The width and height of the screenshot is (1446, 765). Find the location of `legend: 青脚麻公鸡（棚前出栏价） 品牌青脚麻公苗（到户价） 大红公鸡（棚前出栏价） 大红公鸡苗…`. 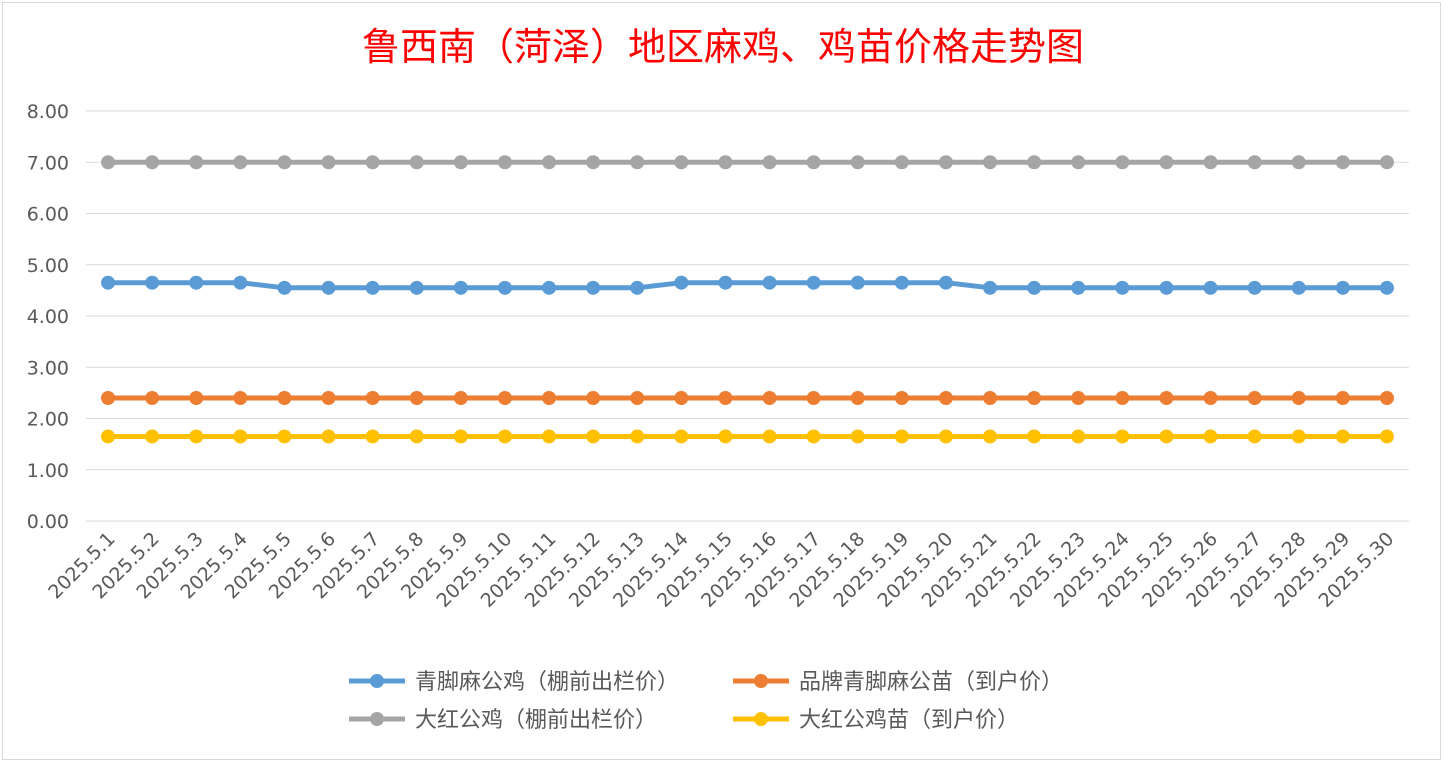

legend: 青脚麻公鸡（棚前出栏价） 品牌青脚麻公苗（到户价） 大红公鸡（棚前出栏价） 大红公鸡苗… is located at coordinates (706, 701).